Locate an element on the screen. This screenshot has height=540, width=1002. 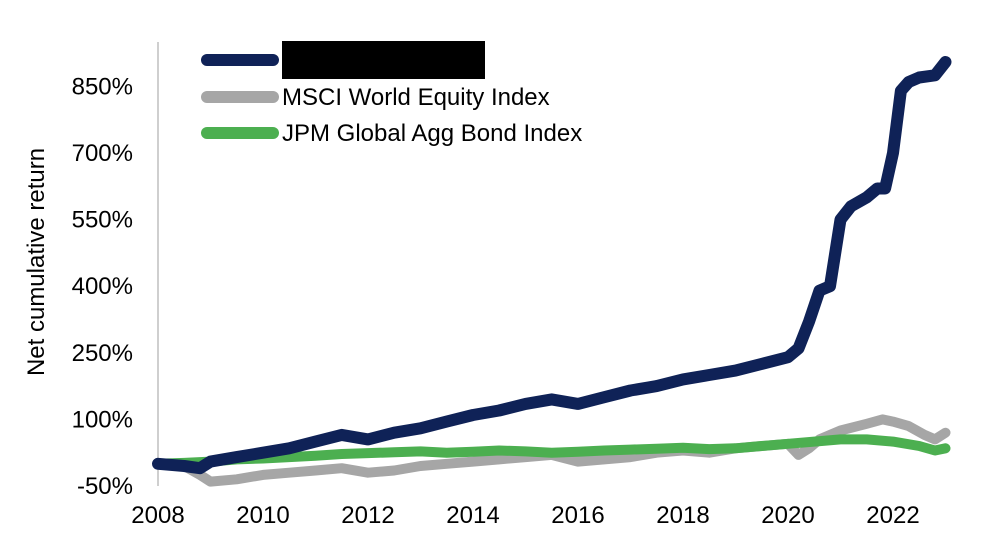
x-tick-labels: 2008 2010 2012 2014 2016 2018 2020 2022 is located at coordinates (525, 515).